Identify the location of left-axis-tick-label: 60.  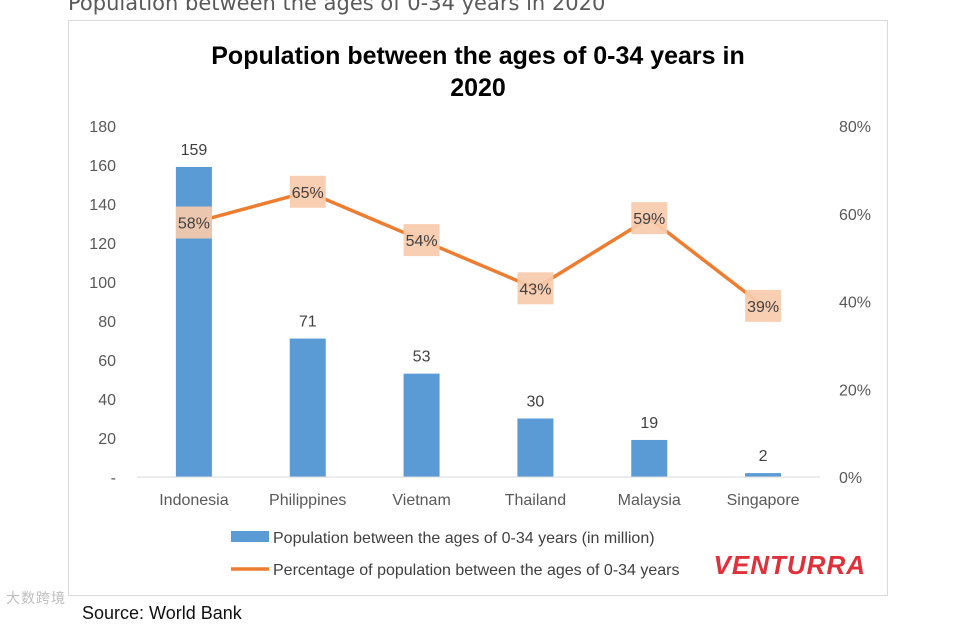
(107, 361).